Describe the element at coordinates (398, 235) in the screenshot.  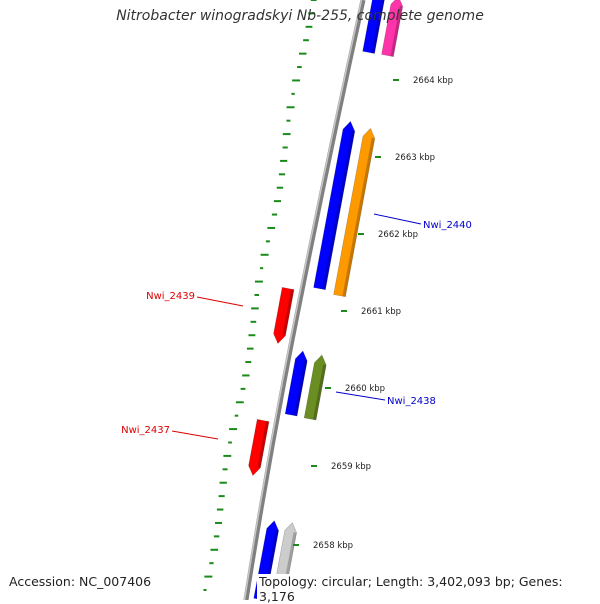
I see `scale-tick-label: 2662 kbp` at that location.